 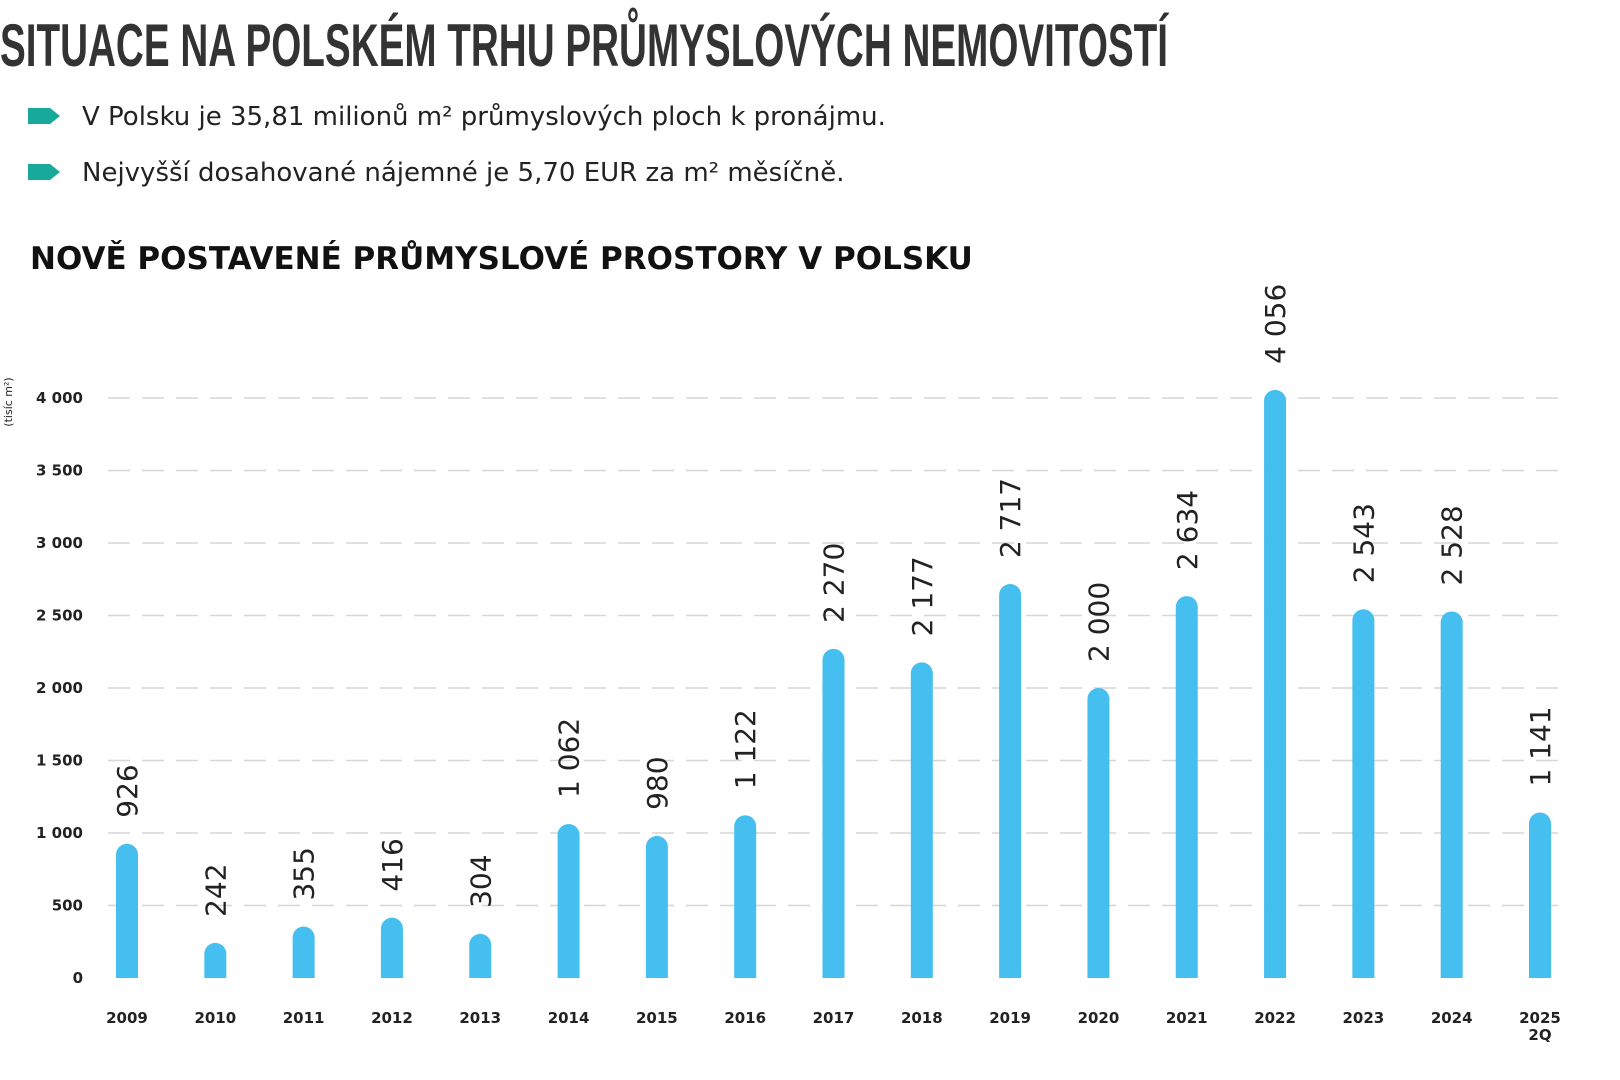 I want to click on value-label: 1 141, so click(x=1540, y=746).